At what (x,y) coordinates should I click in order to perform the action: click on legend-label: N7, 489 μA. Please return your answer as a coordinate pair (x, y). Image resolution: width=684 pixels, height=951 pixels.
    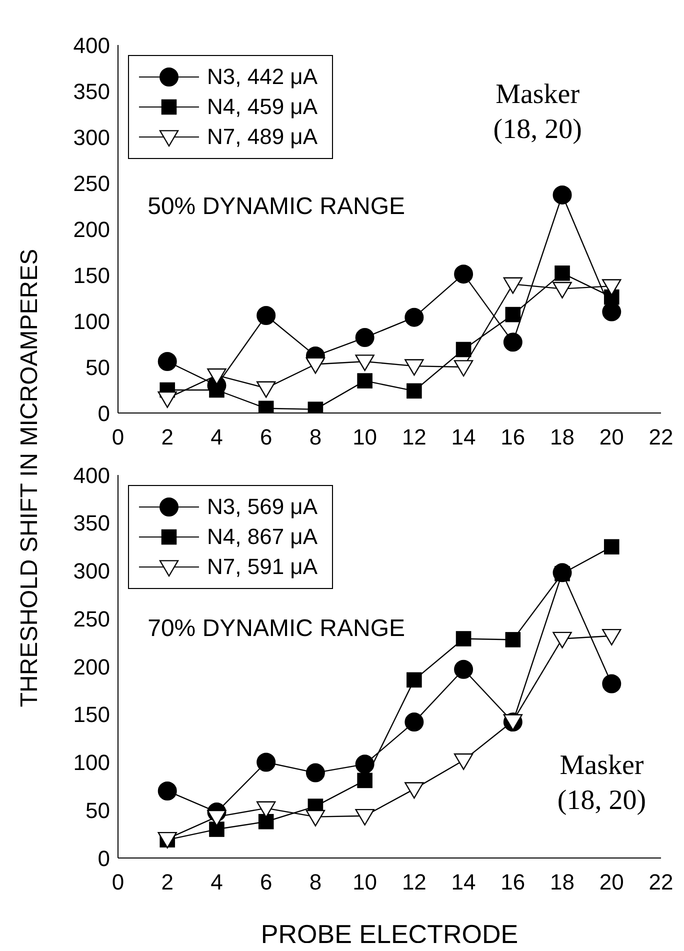
    Looking at the image, I should click on (262, 137).